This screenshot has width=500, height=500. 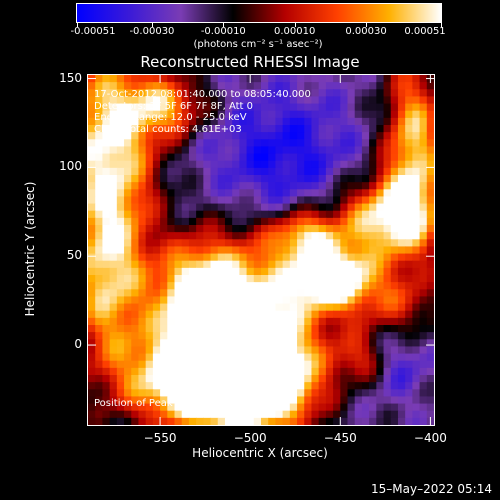 What do you see at coordinates (259, 13) in the screenshot?
I see `colorbar` at bounding box center [259, 13].